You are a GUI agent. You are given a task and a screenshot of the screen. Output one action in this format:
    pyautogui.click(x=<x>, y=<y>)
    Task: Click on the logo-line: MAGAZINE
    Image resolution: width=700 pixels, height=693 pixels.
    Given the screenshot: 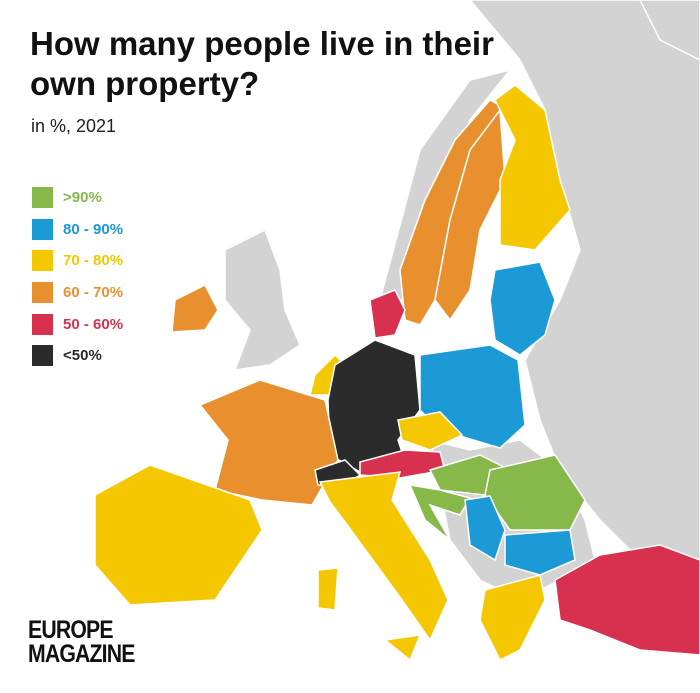 What is the action you would take?
    pyautogui.click(x=81, y=654)
    